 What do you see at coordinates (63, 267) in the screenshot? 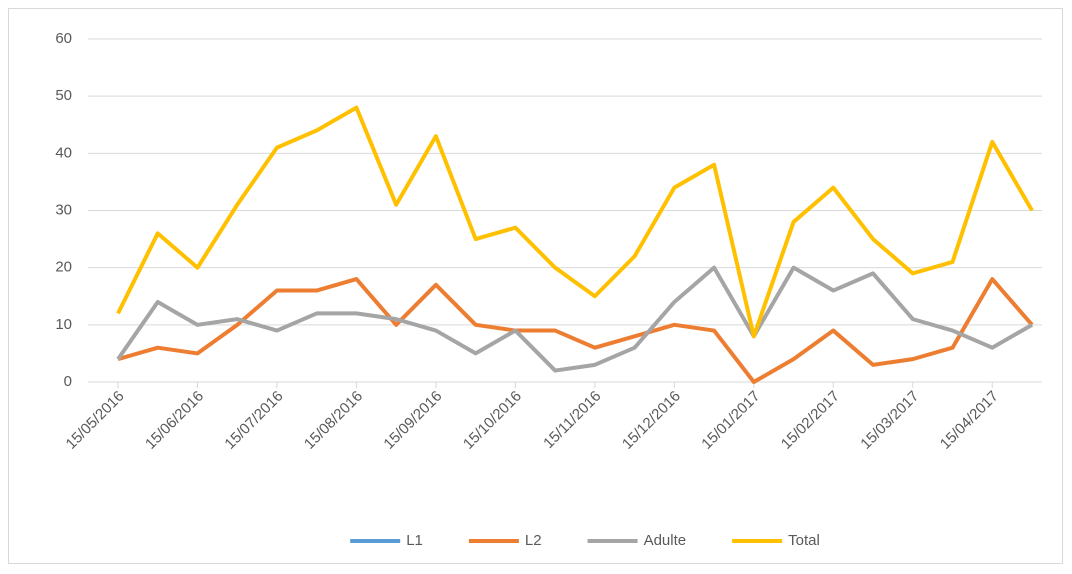
I see `y-tick-label: 20` at bounding box center [63, 267].